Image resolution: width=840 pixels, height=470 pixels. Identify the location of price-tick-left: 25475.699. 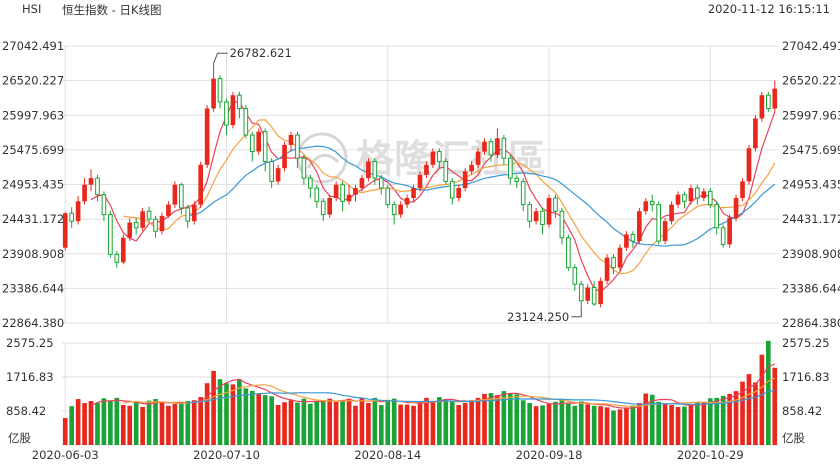
(33, 150).